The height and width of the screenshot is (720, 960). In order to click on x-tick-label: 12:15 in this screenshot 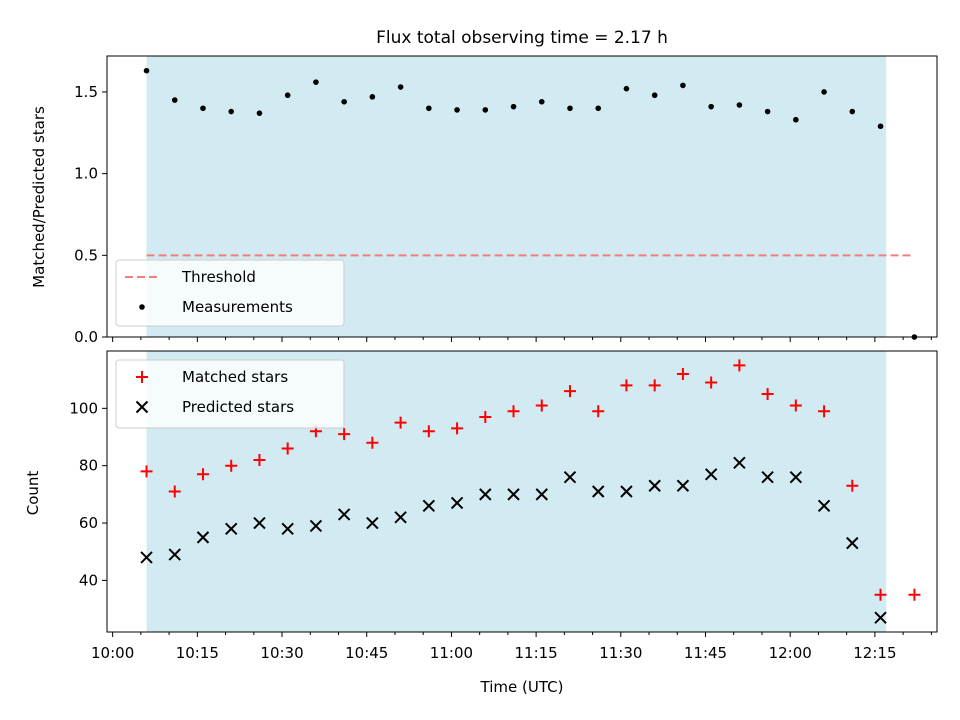, I will do `click(874, 653)`.